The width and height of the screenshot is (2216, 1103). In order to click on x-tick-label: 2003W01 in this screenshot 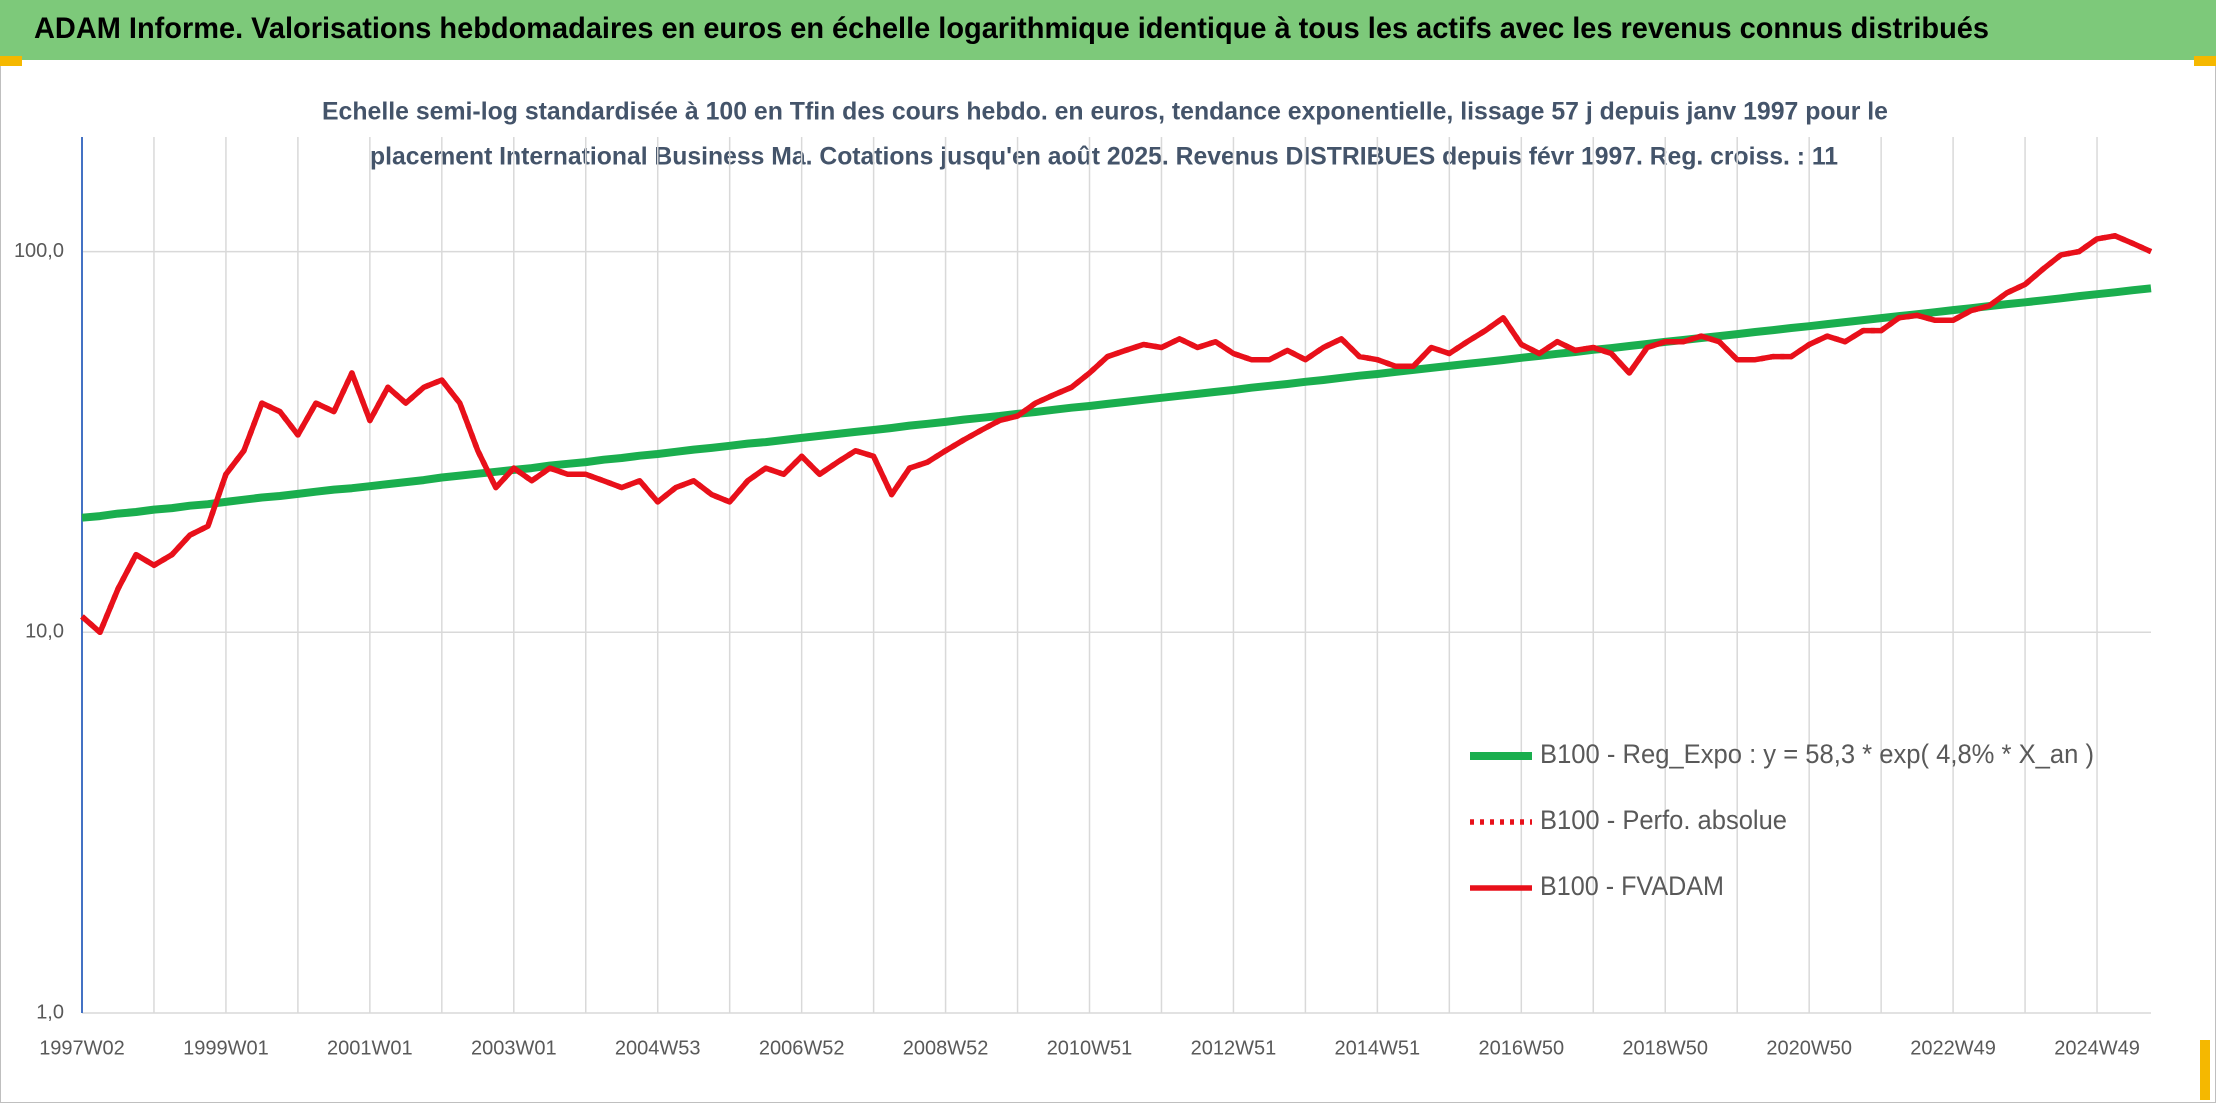, I will do `click(514, 1048)`.